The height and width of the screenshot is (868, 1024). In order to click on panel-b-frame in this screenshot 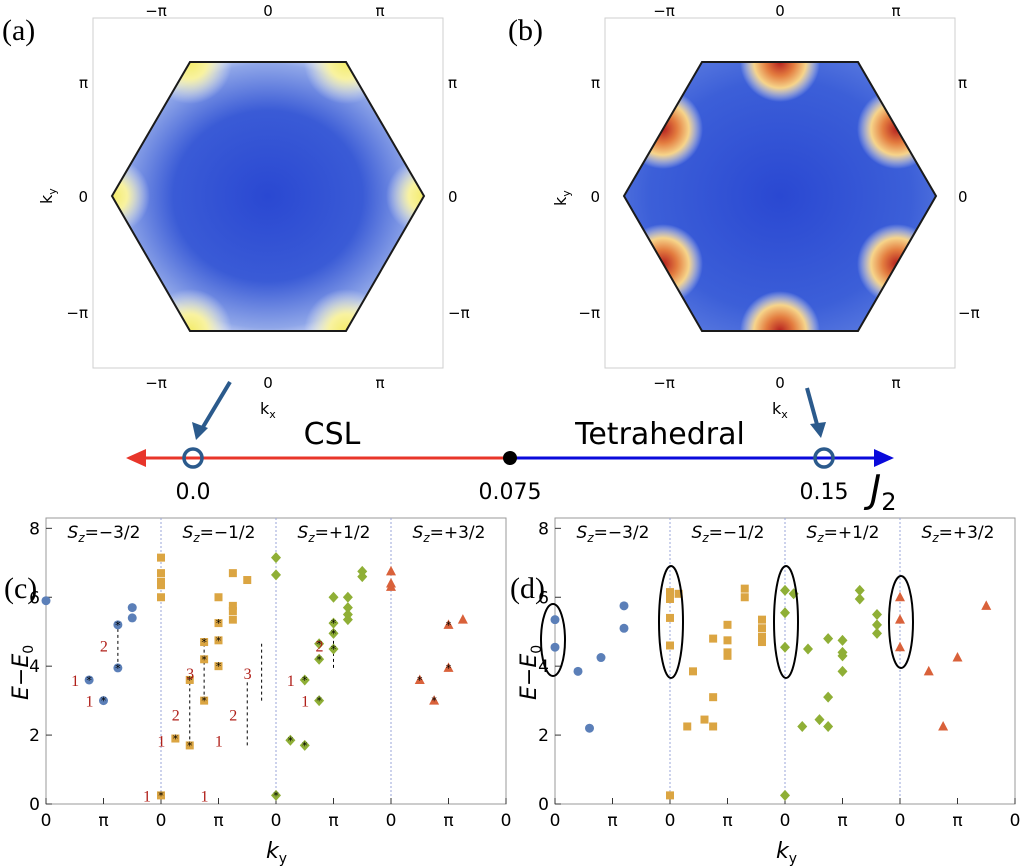, I will do `click(780, 193)`.